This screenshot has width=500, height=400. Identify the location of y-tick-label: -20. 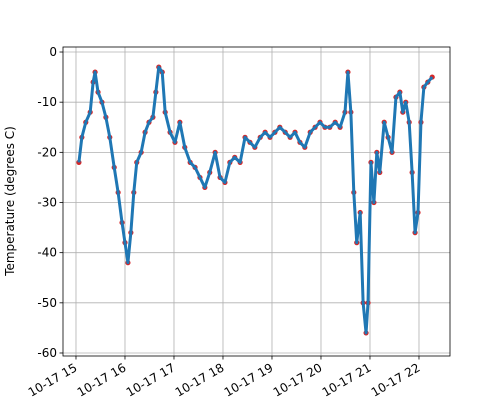
(47, 152).